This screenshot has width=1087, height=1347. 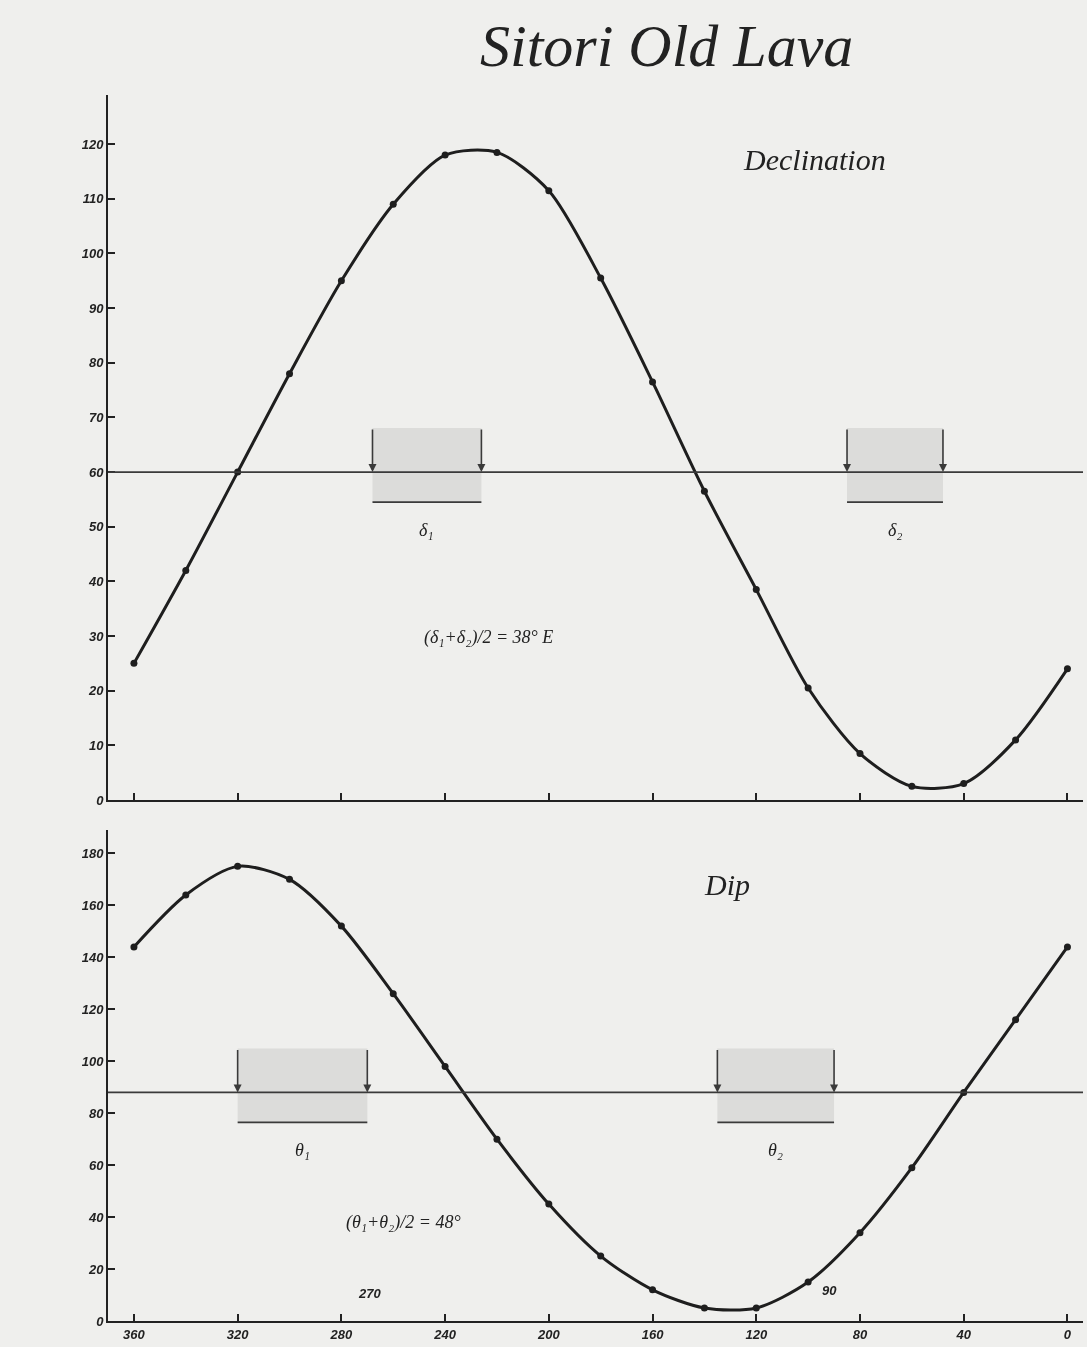 What do you see at coordinates (93, 905) in the screenshot?
I see `y-tick-label: 160` at bounding box center [93, 905].